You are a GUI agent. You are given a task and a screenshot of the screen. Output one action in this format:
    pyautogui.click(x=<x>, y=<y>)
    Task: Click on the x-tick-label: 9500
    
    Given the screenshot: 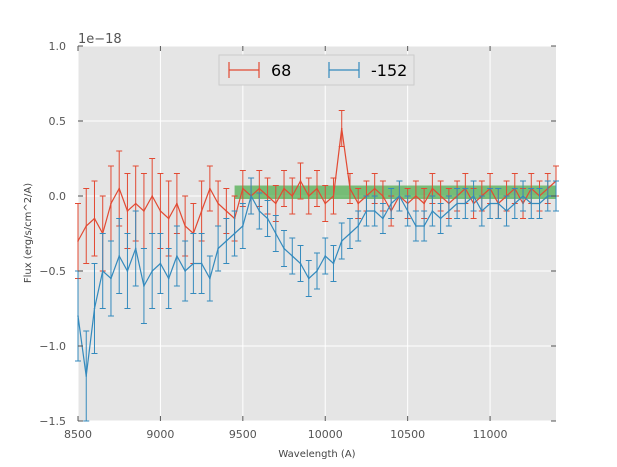 What is the action you would take?
    pyautogui.click(x=243, y=434)
    